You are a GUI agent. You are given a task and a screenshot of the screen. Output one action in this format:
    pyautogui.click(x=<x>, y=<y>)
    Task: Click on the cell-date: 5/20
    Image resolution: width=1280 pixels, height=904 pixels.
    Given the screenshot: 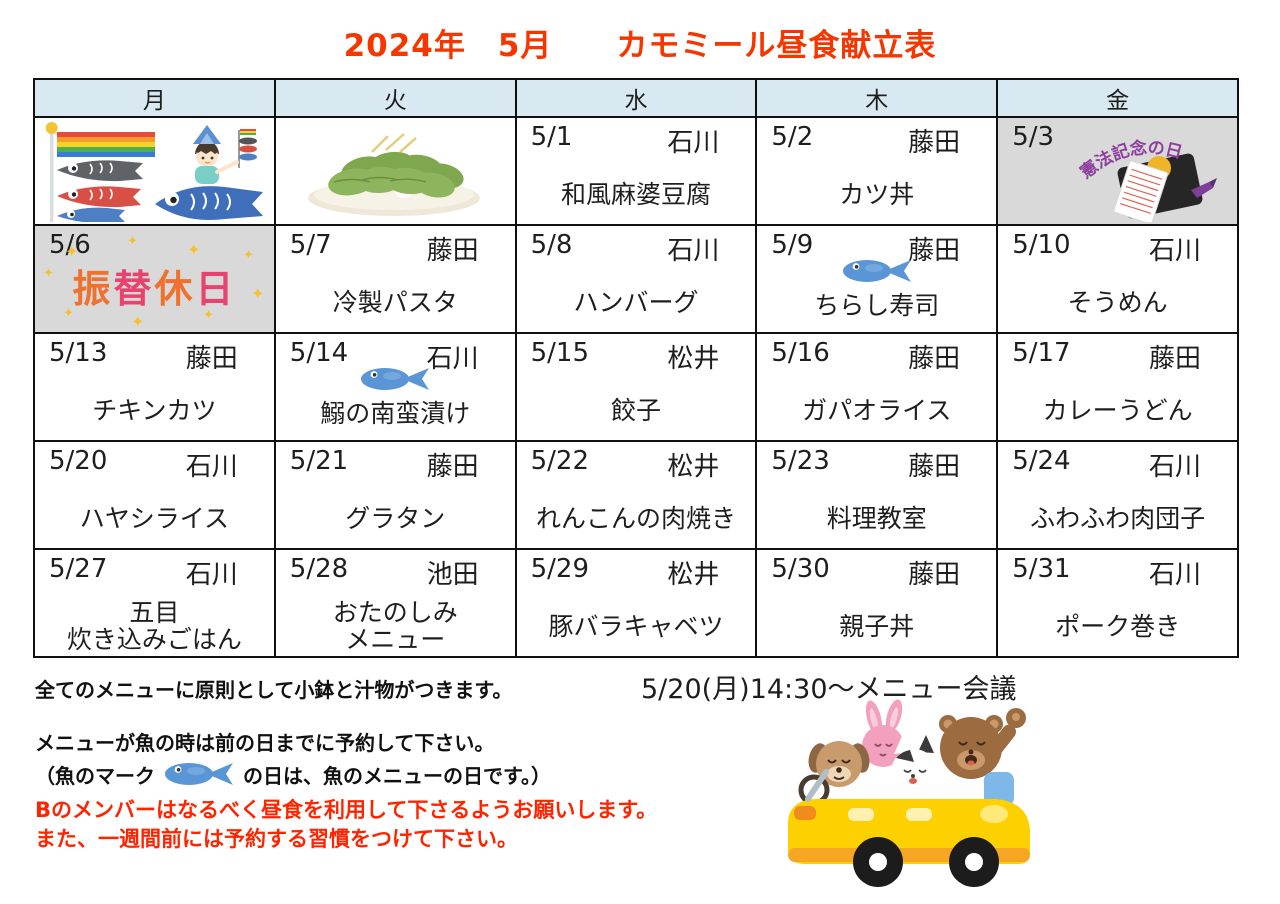 What is the action you would take?
    pyautogui.click(x=78, y=461)
    